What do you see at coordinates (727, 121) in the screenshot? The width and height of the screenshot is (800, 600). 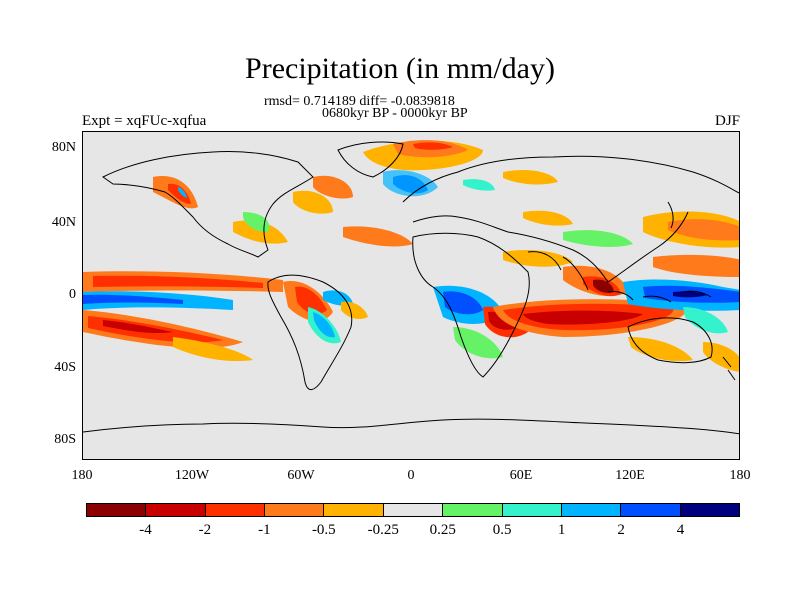 I see `season-label: DJF` at bounding box center [727, 121].